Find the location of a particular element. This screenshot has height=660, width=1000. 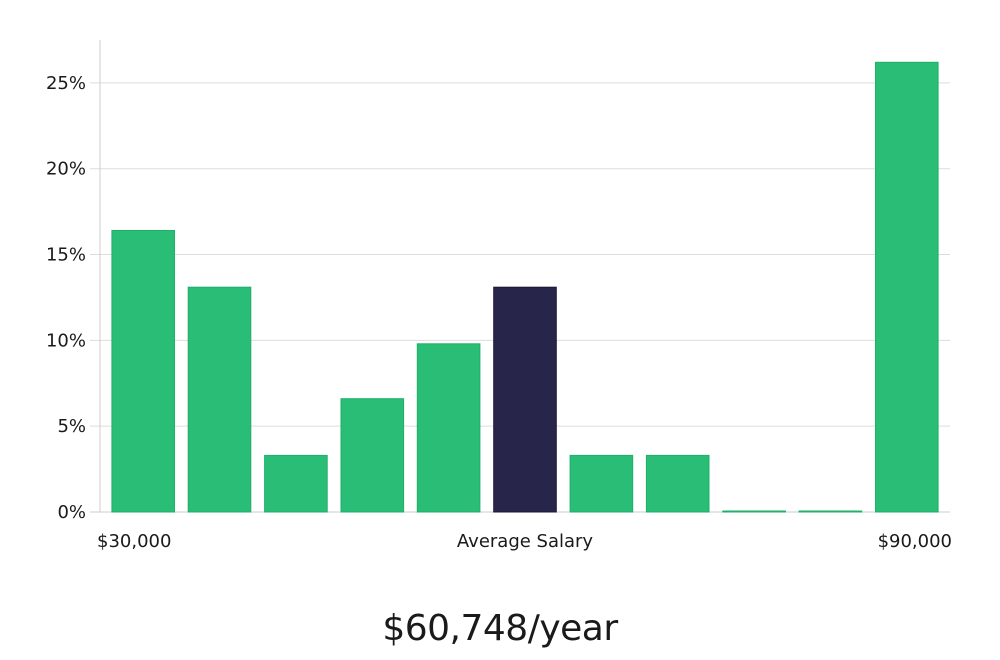

bar-average-salary is located at coordinates (525, 399).